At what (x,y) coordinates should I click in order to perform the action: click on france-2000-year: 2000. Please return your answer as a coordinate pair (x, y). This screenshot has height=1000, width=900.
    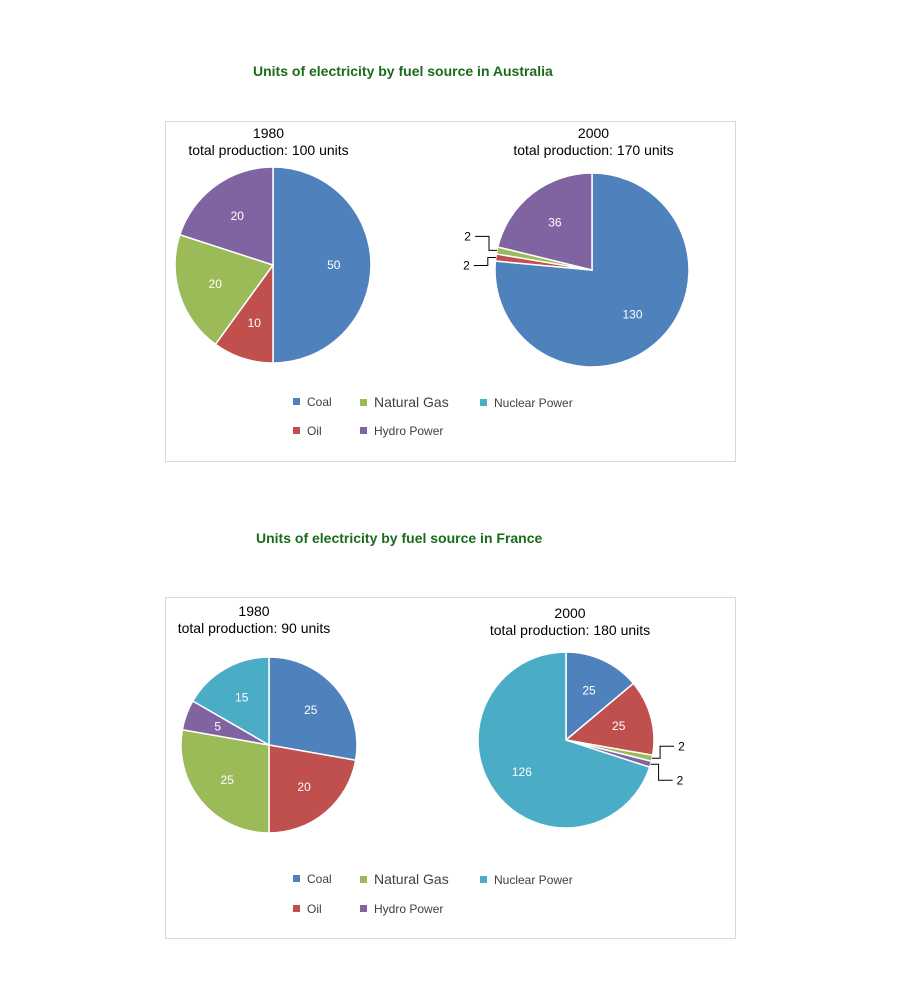
    Looking at the image, I should click on (570, 613).